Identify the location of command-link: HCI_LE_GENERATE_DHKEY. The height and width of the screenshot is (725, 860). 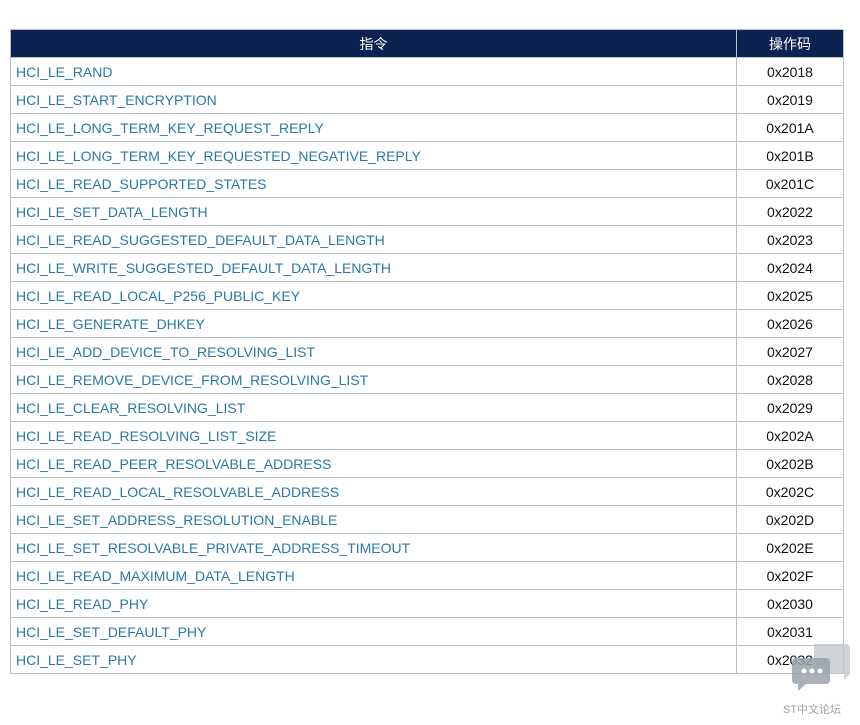
(373, 323).